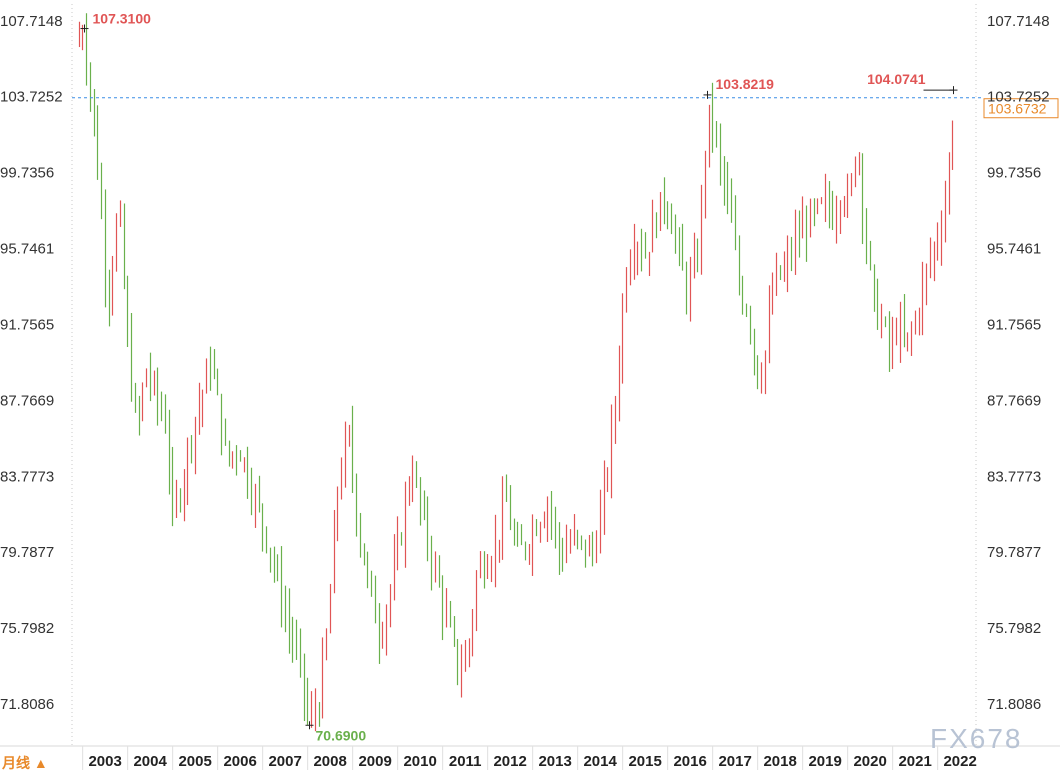 This screenshot has width=1060, height=772. Describe the element at coordinates (959, 761) in the screenshot. I see `x-tick: 2022` at that location.